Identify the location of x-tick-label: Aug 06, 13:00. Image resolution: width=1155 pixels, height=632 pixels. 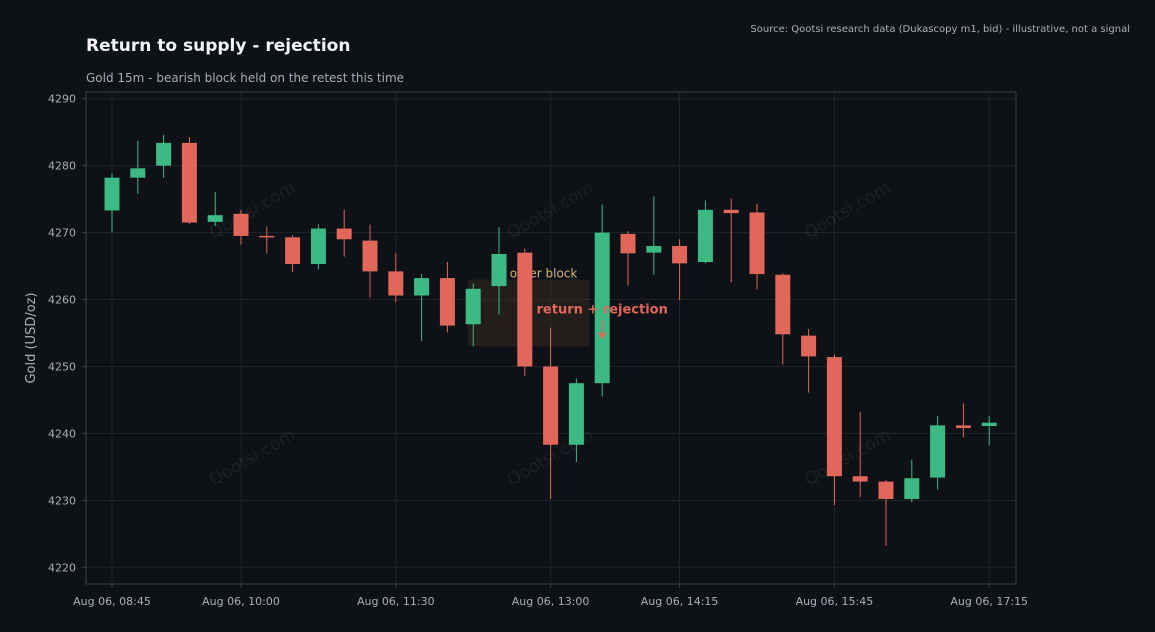
(551, 601).